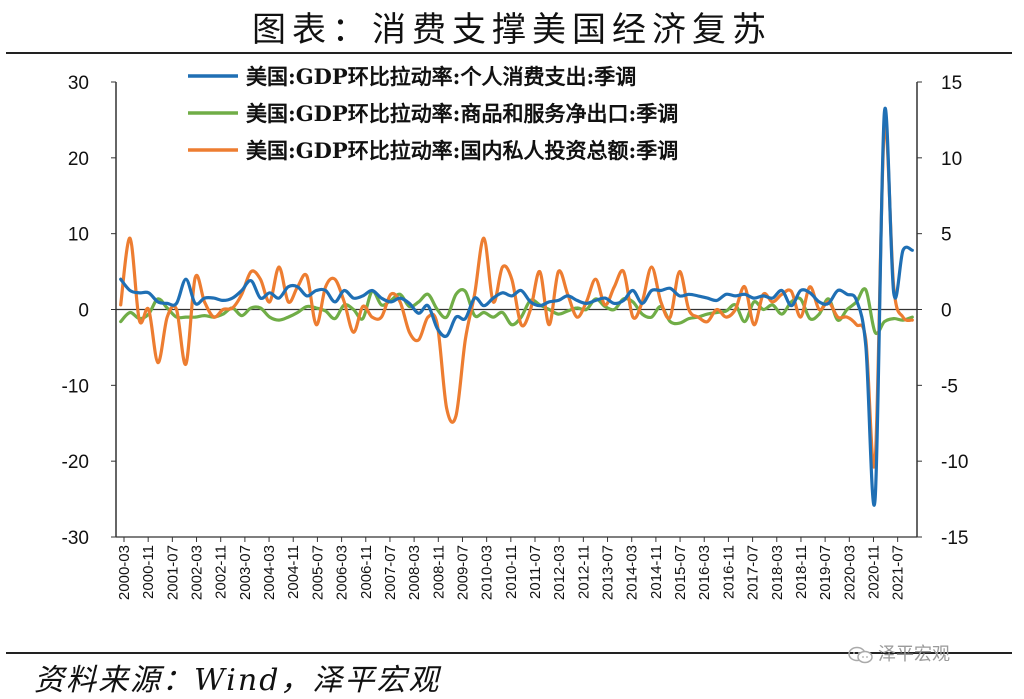 The width and height of the screenshot is (1024, 699). What do you see at coordinates (583, 572) in the screenshot?
I see `x-tick-label: 2012-11` at bounding box center [583, 572].